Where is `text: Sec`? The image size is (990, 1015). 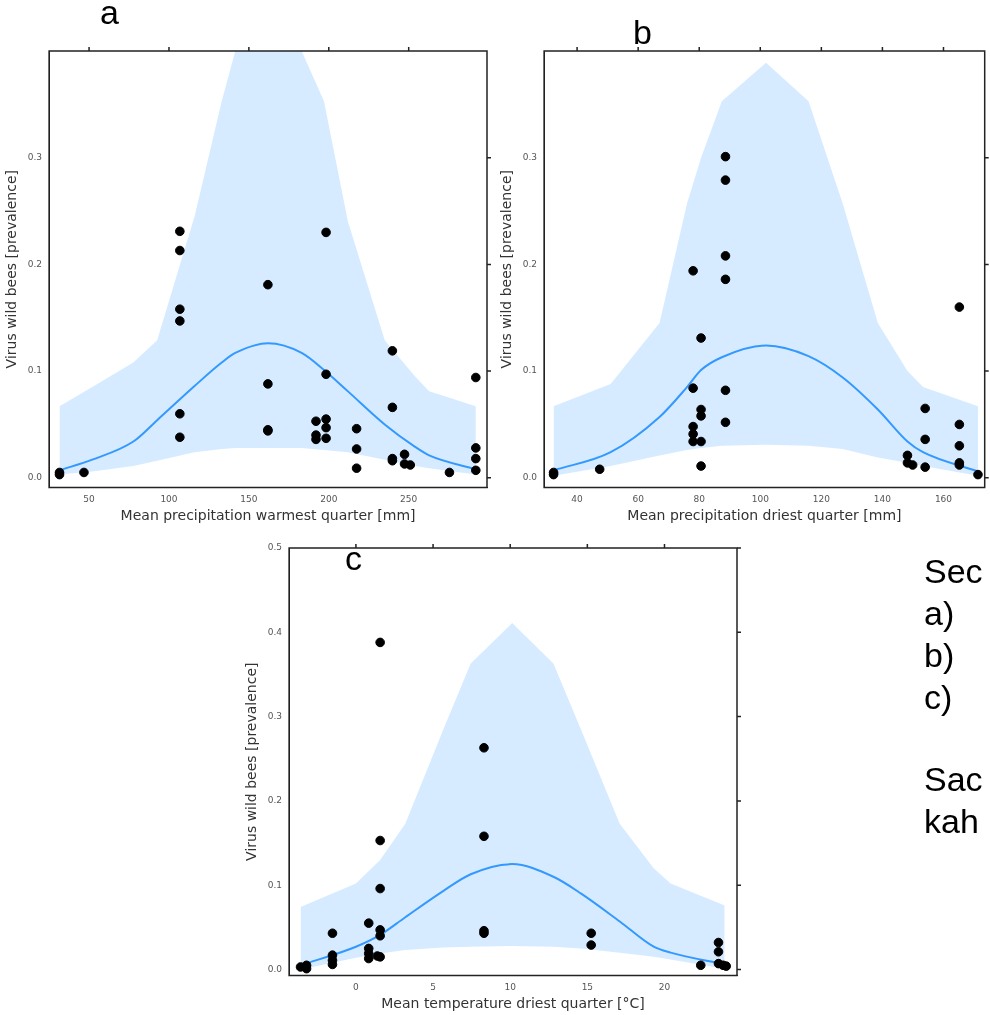
text: Sec is located at coordinates (954, 571).